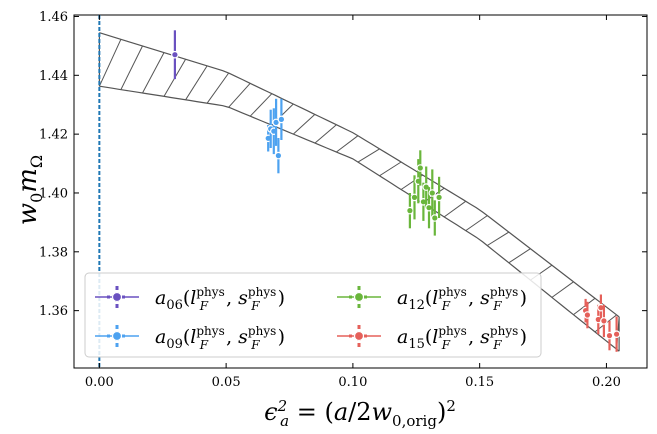 The width and height of the screenshot is (657, 434). I want to click on x-axis-title: ϵ2 a = (a/2w0,orig)2, so click(360, 413).